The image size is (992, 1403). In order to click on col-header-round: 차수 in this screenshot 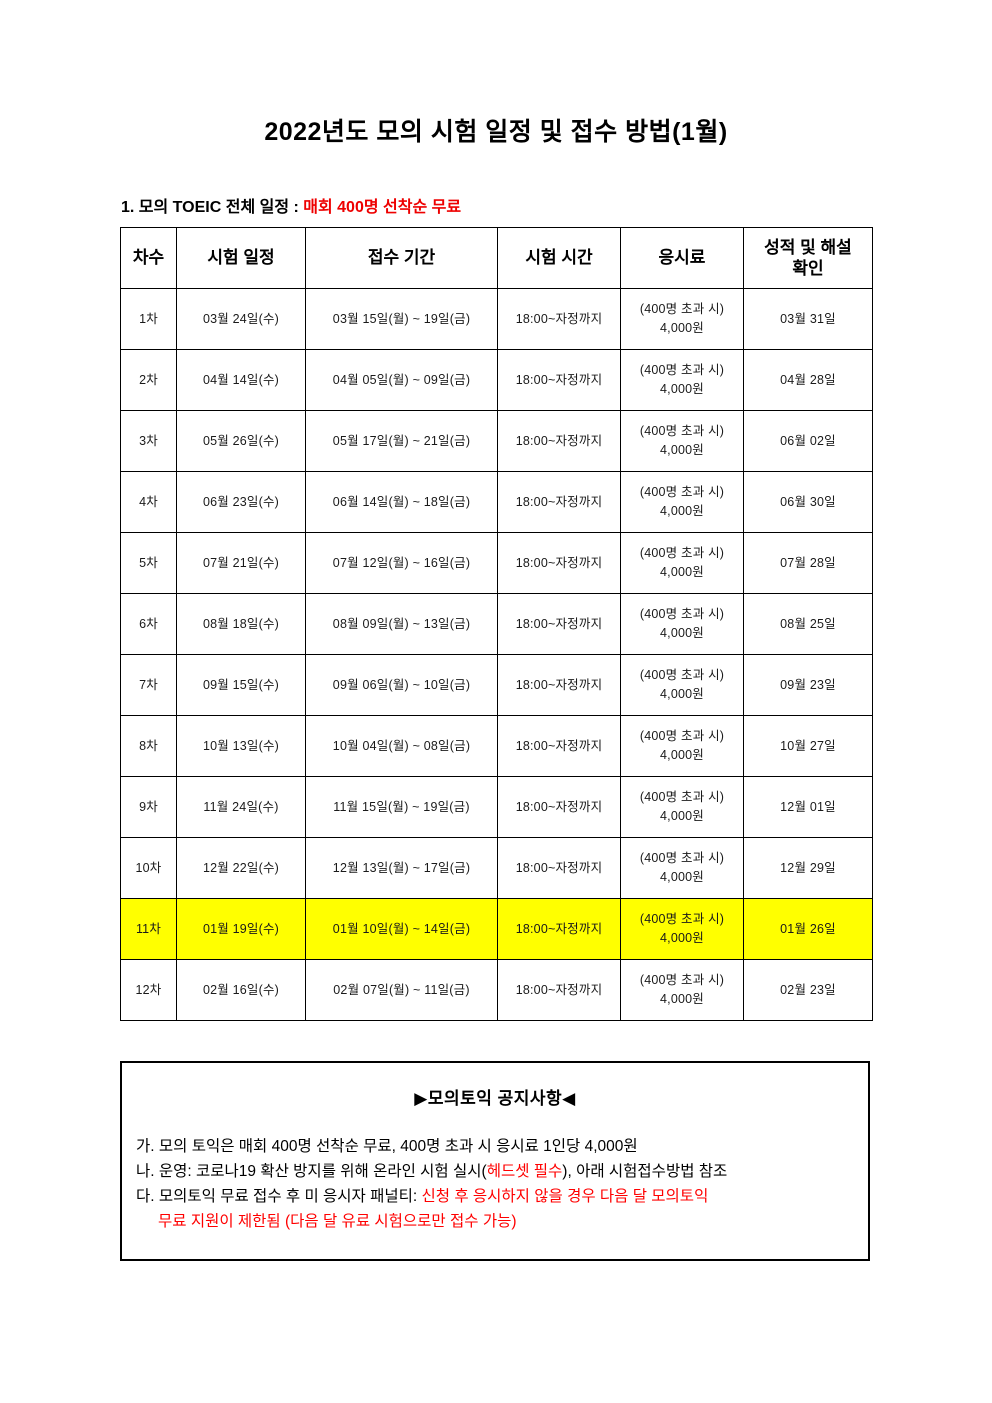, I will do `click(148, 258)`.